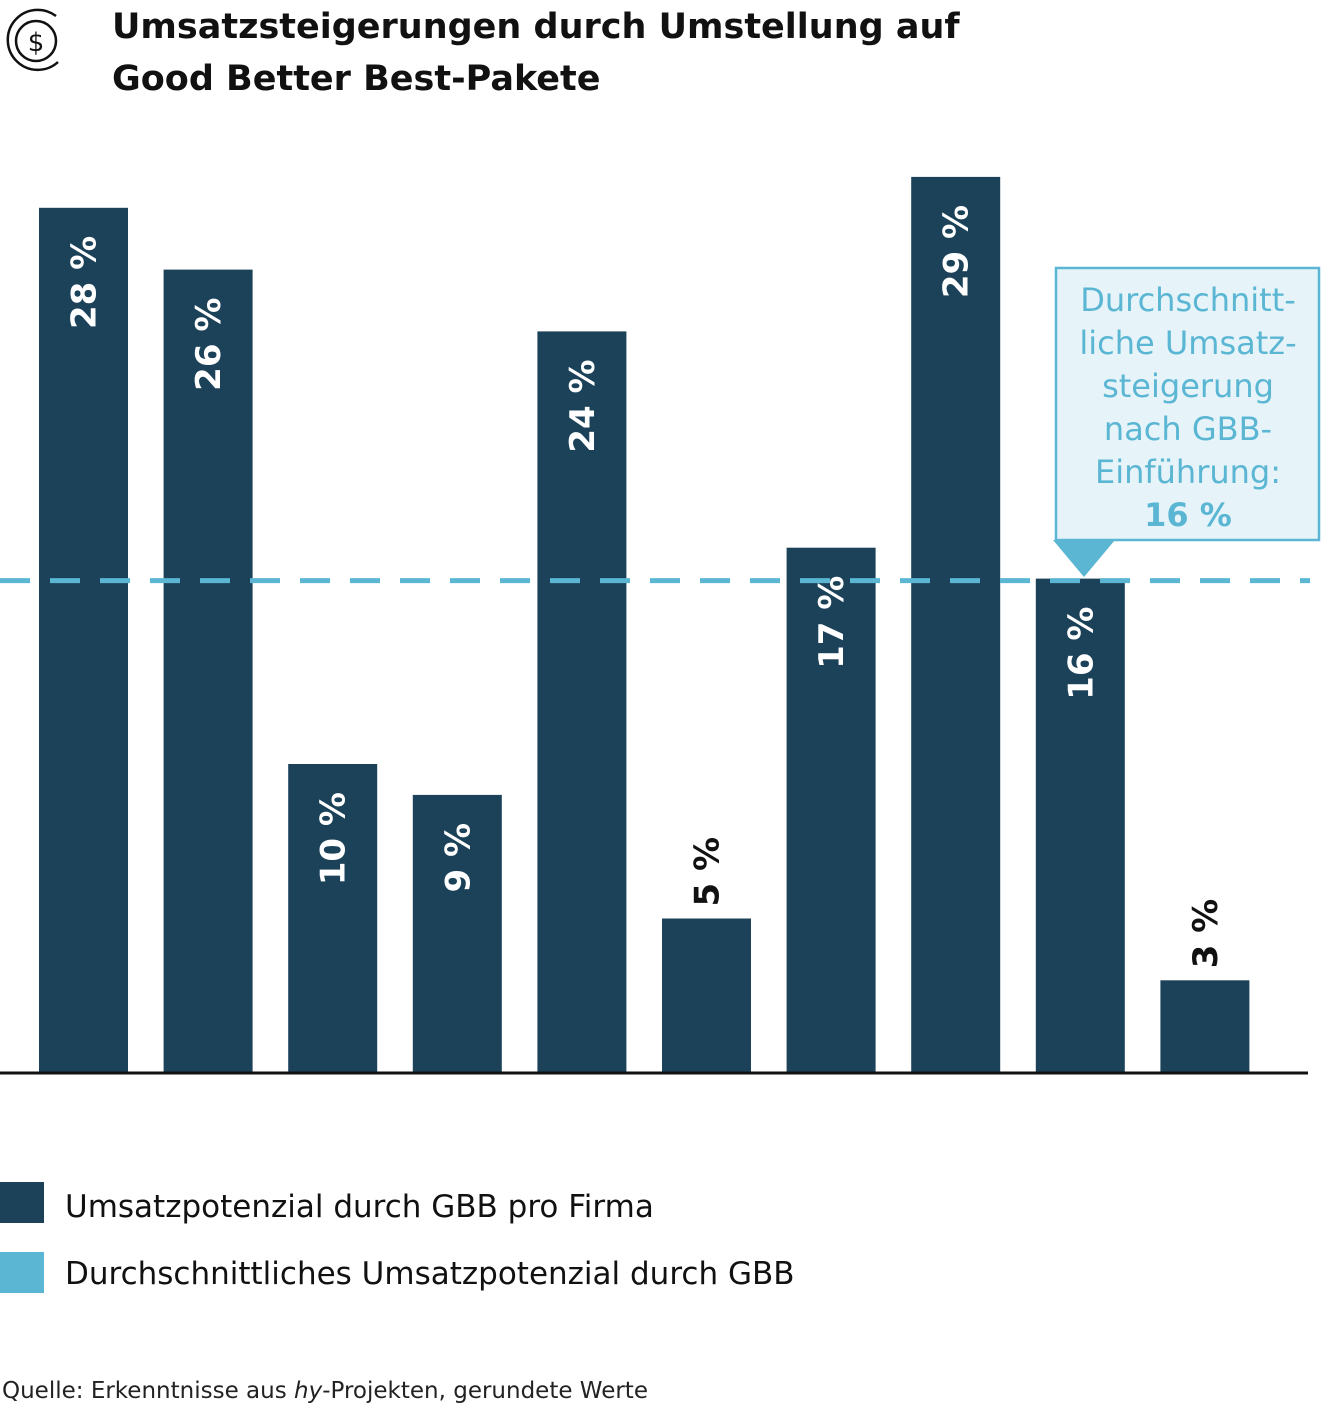 The height and width of the screenshot is (1414, 1326). I want to click on callout-line-2: liche Umsatz-, so click(1187, 343).